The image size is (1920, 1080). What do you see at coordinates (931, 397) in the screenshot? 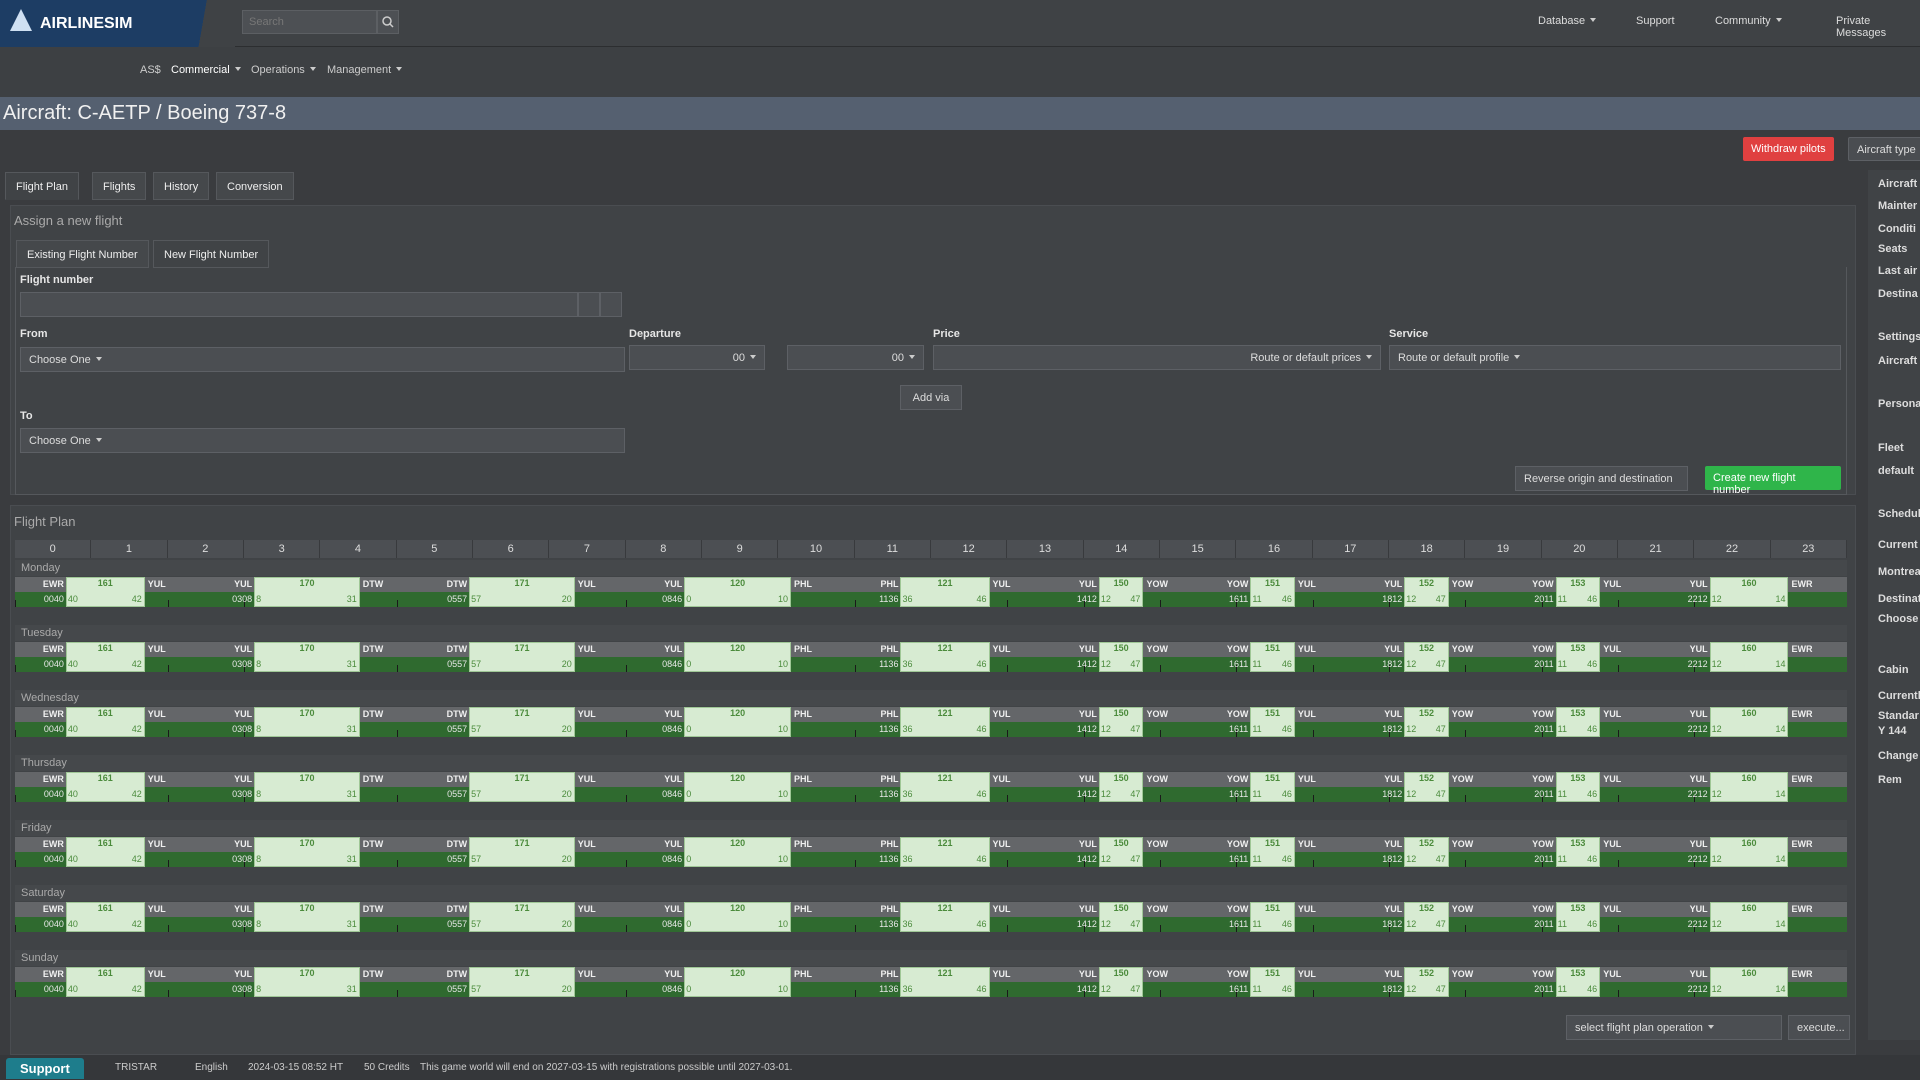
I see `add-via-button: Add via` at bounding box center [931, 397].